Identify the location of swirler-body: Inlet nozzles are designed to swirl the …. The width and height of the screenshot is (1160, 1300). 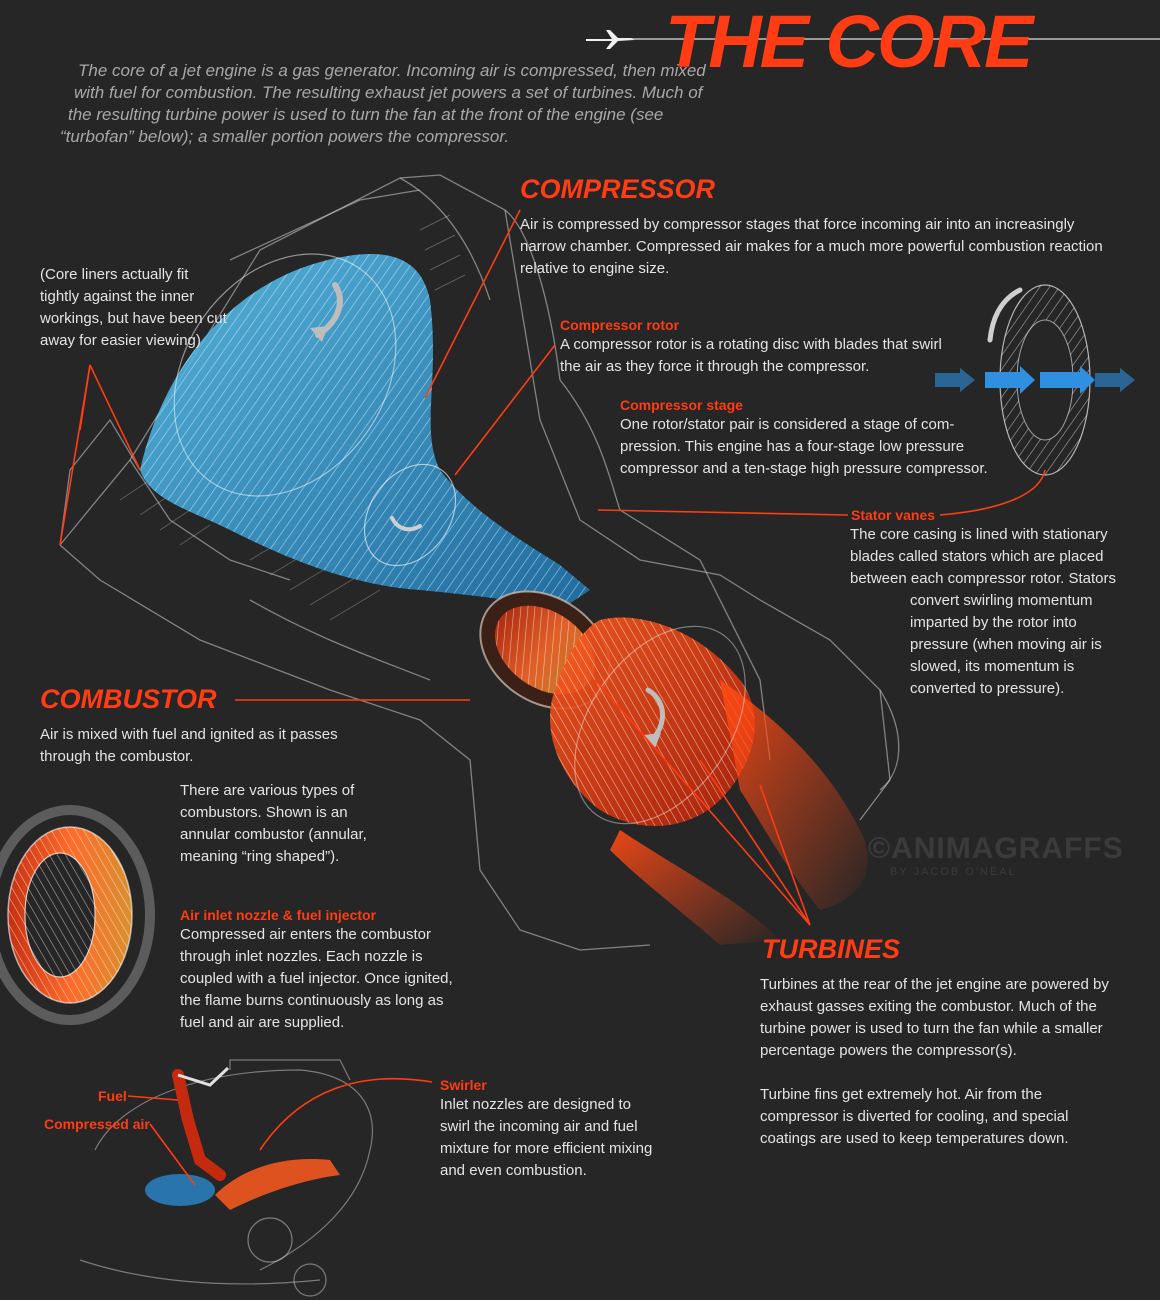
(546, 1137).